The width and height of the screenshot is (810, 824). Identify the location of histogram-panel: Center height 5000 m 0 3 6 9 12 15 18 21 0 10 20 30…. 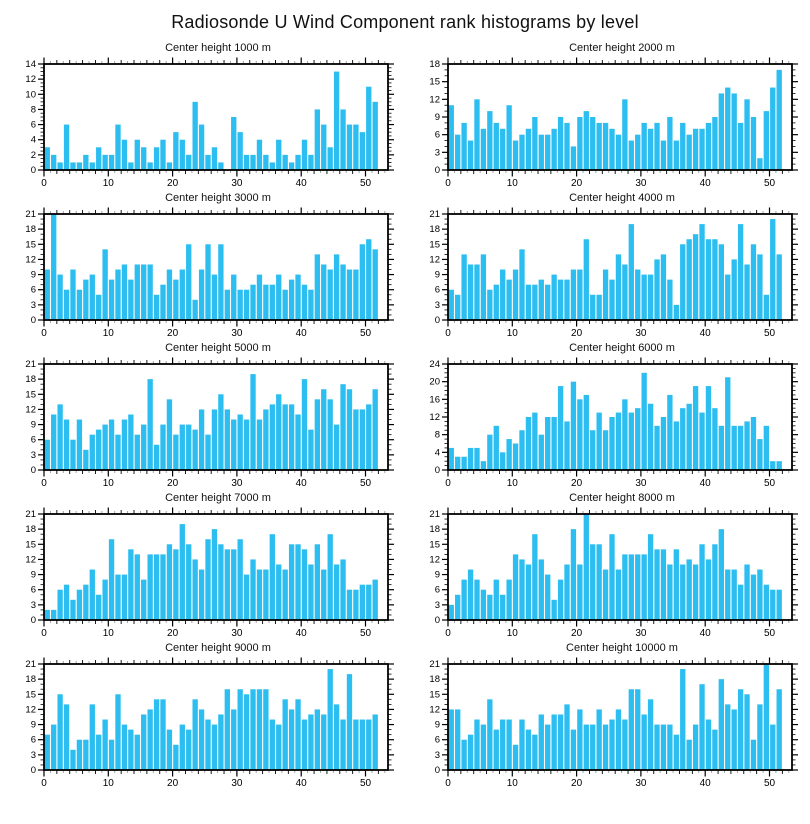
(204, 415).